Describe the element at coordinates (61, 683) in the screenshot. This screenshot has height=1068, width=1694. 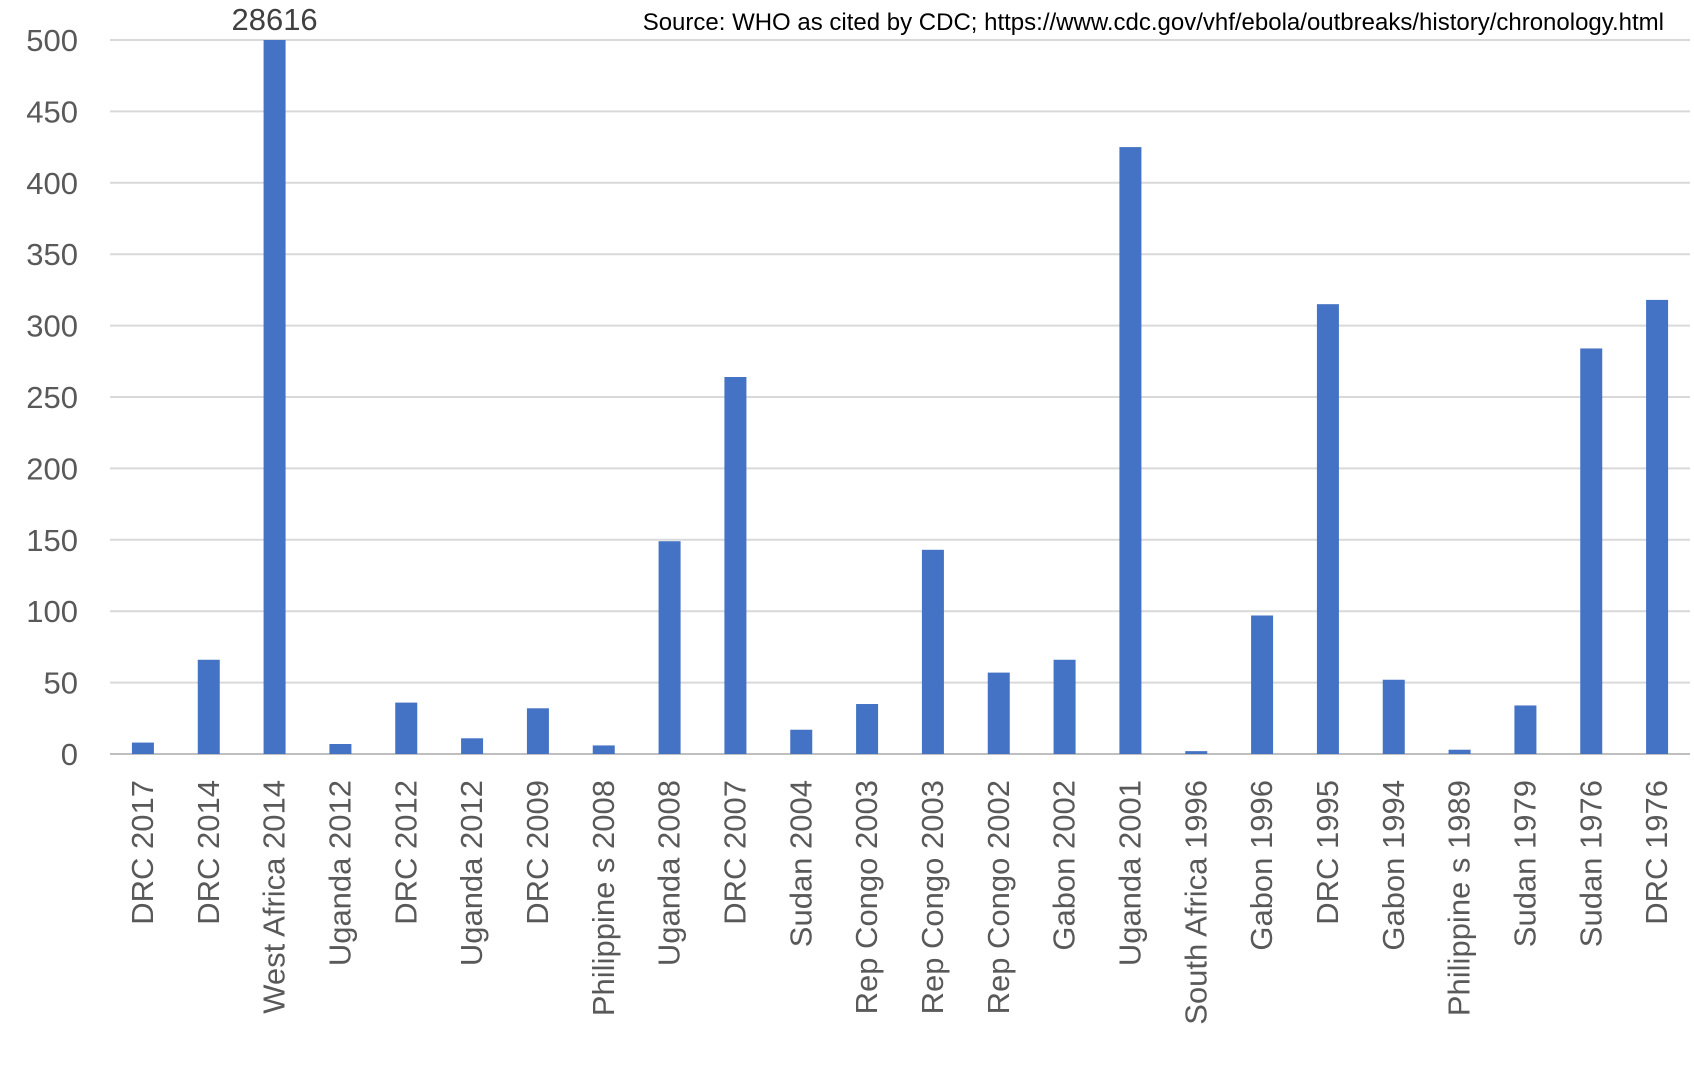
I see `y-tick-label: 50` at that location.